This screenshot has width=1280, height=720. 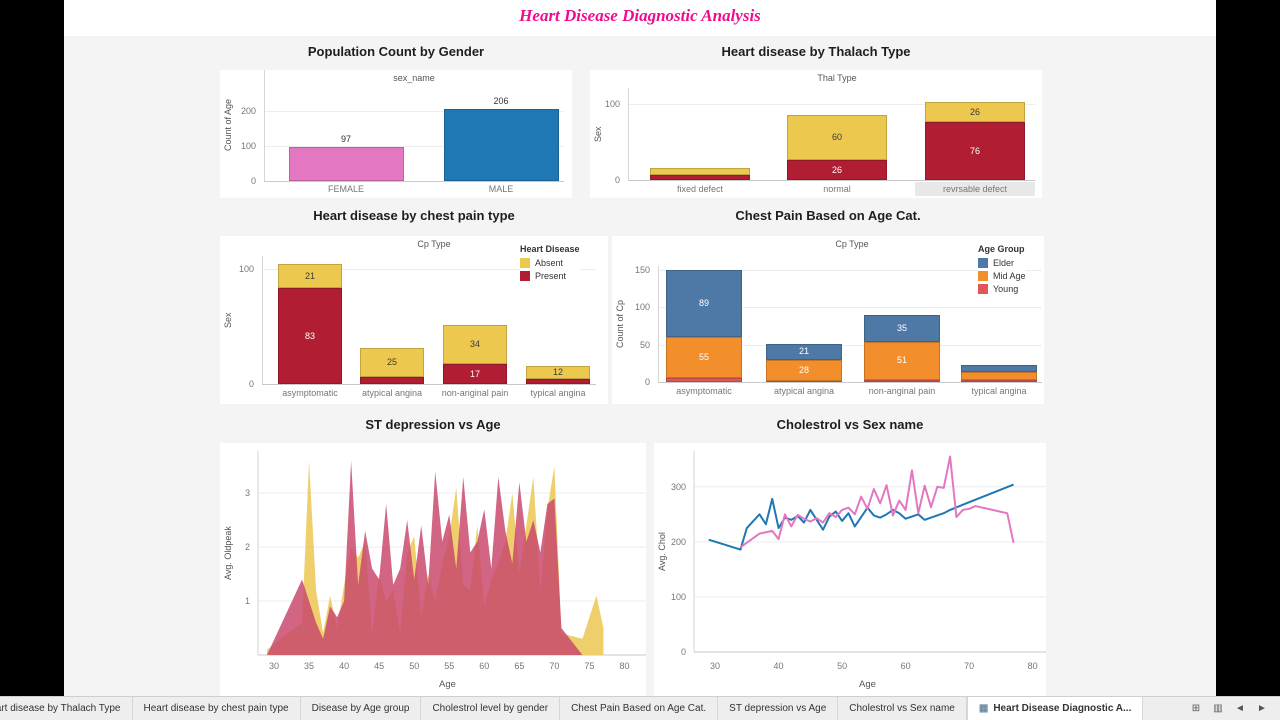 I want to click on bar-female, so click(x=346, y=164).